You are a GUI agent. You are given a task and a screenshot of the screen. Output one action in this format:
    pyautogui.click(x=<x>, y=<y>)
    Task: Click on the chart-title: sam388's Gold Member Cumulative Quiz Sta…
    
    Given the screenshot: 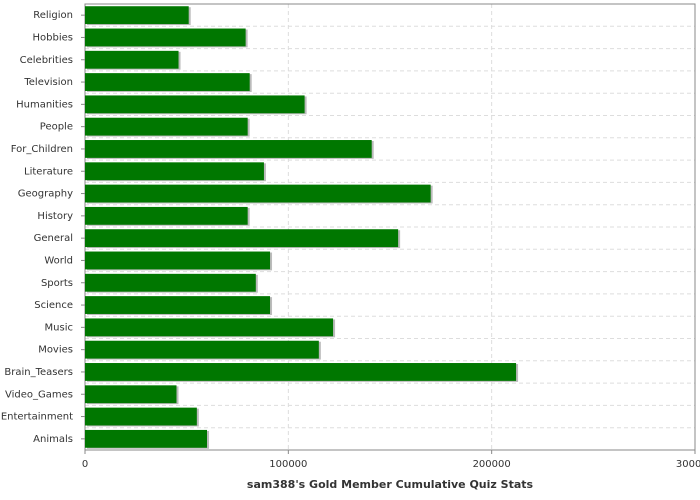 What is the action you would take?
    pyautogui.click(x=390, y=484)
    